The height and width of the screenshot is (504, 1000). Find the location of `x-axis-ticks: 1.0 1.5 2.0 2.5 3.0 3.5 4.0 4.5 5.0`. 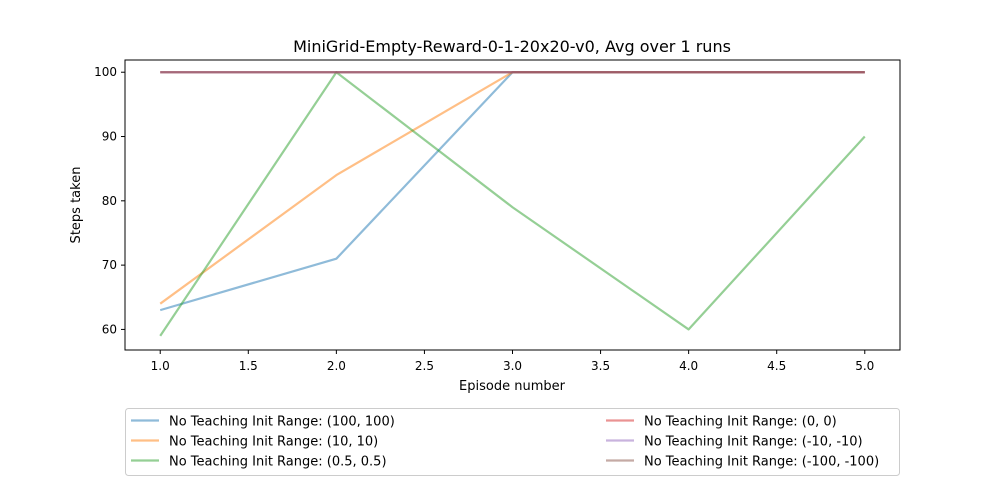

x-axis-ticks: 1.0 1.5 2.0 2.5 3.0 3.5 4.0 4.5 5.0 is located at coordinates (512, 361).